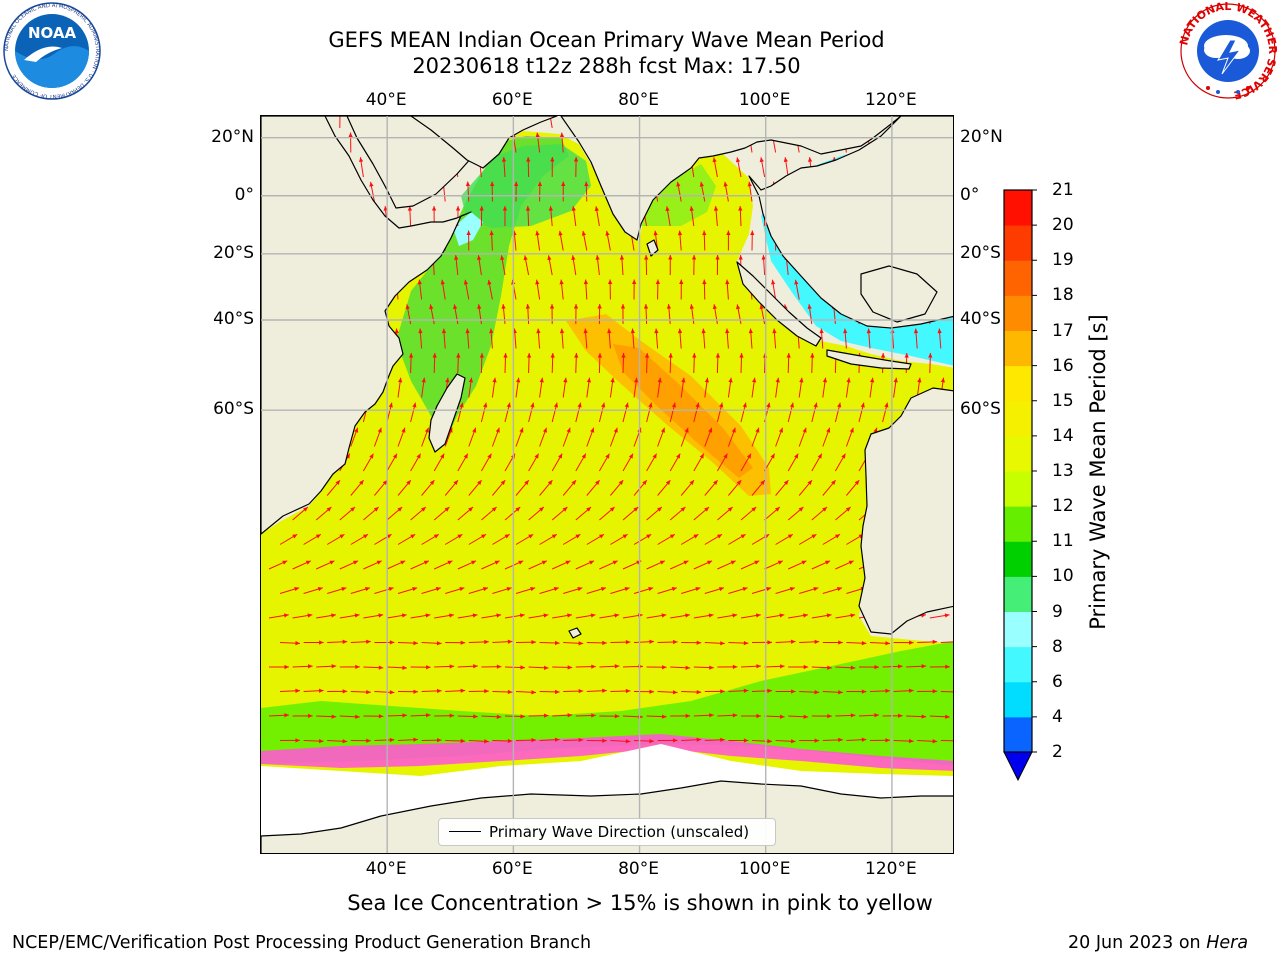 The height and width of the screenshot is (960, 1280). I want to click on sea-ice-margin-pink, so click(607, 752).